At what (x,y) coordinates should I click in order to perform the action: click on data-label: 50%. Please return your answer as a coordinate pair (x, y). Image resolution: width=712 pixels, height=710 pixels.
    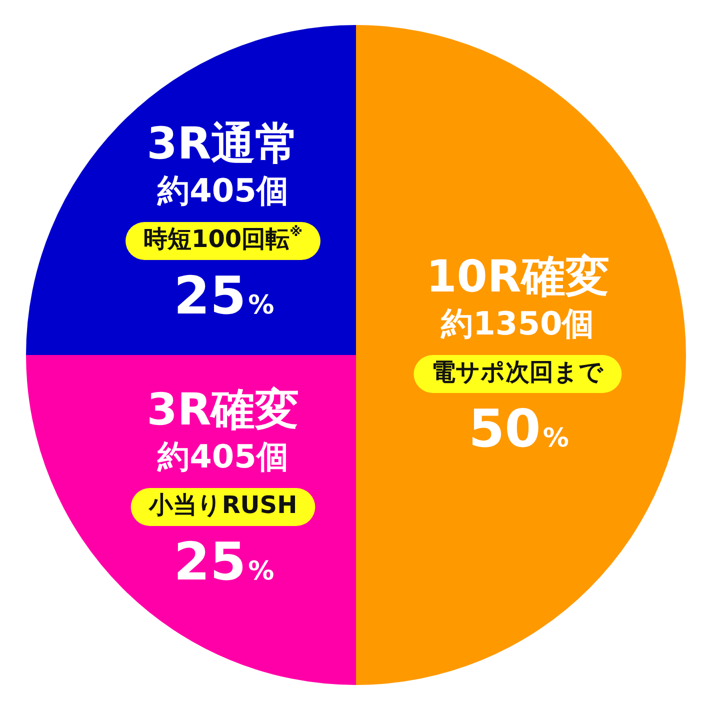
    Looking at the image, I should click on (518, 430).